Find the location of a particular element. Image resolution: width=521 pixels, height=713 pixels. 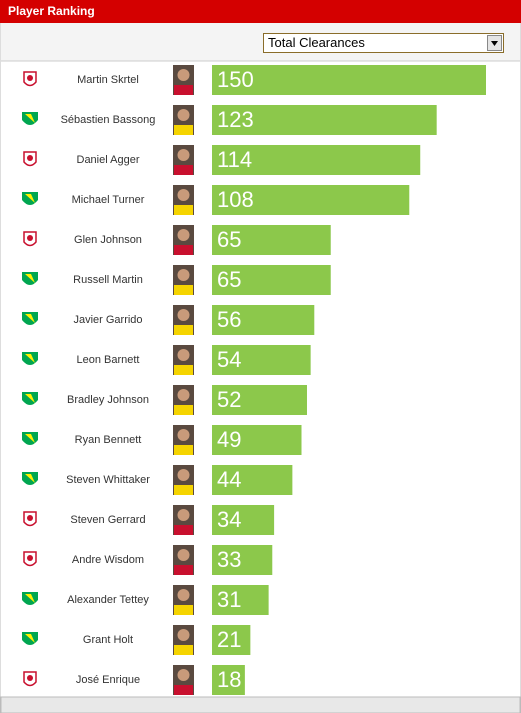

player-row: Glen Johnson is located at coordinates (108, 240).